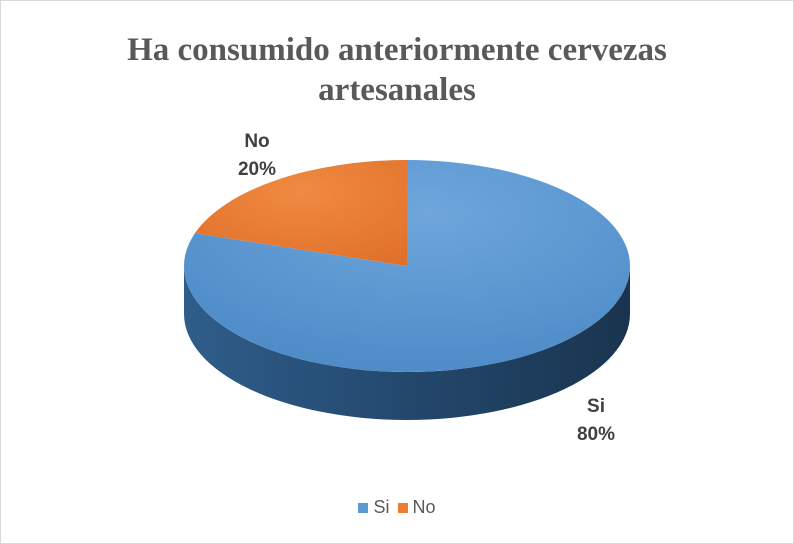  What do you see at coordinates (381, 507) in the screenshot?
I see `legend-label-si: Si` at bounding box center [381, 507].